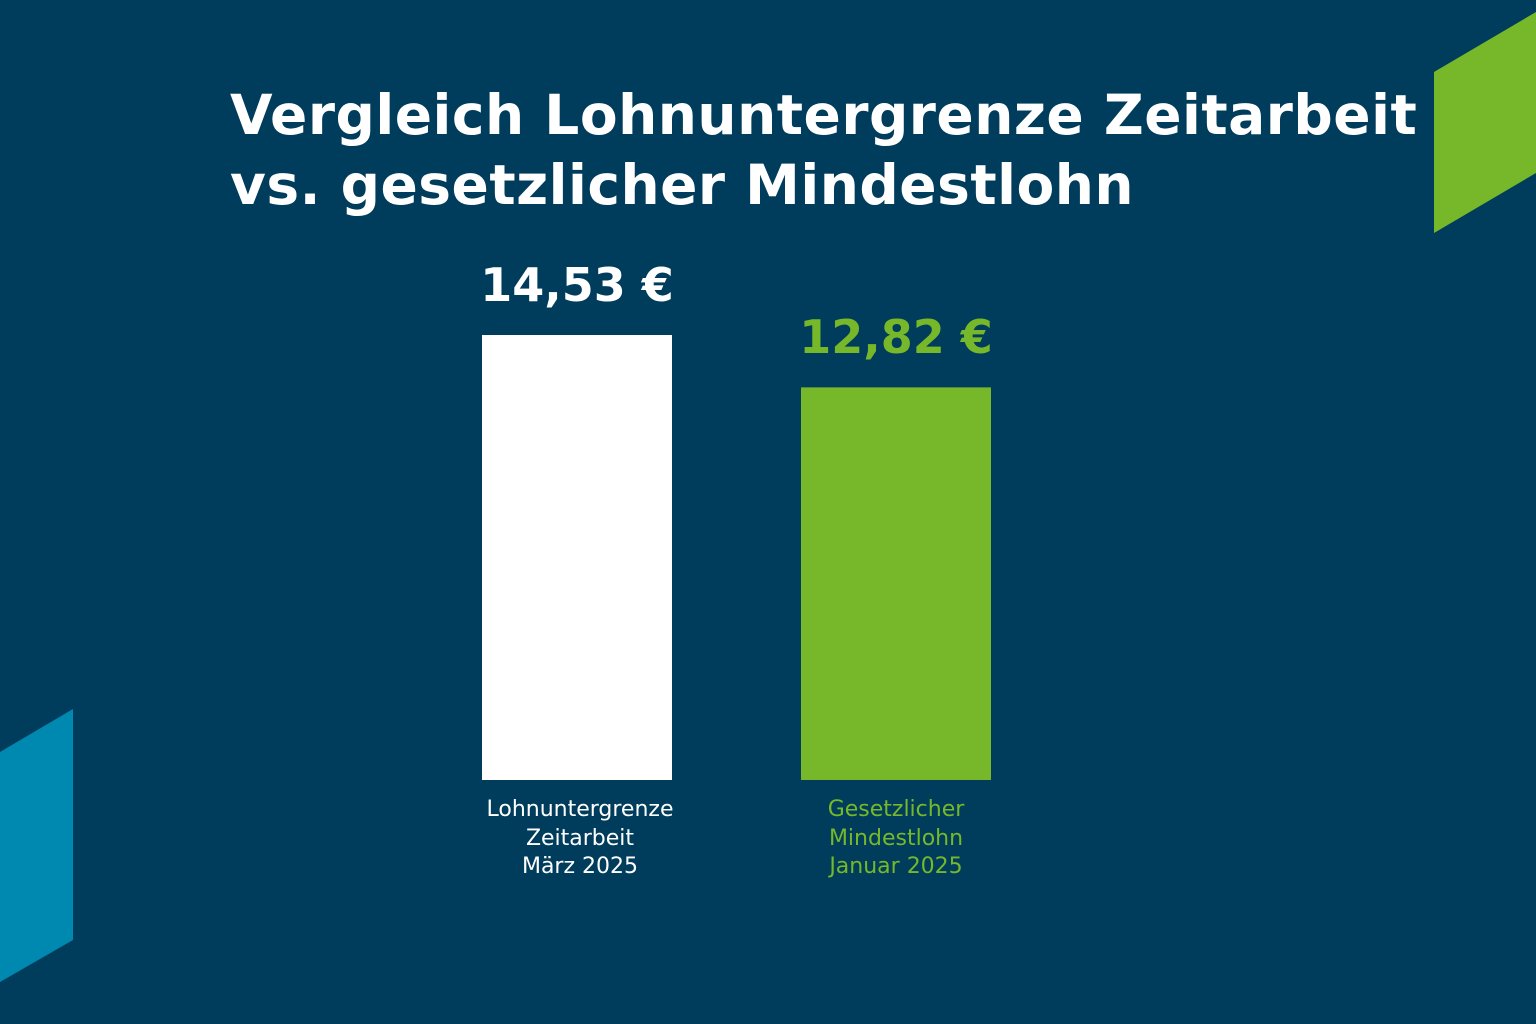 The image size is (1536, 1024). I want to click on category-label-0: Lohnuntergrenze Zeitarbeit März 2025, so click(580, 839).